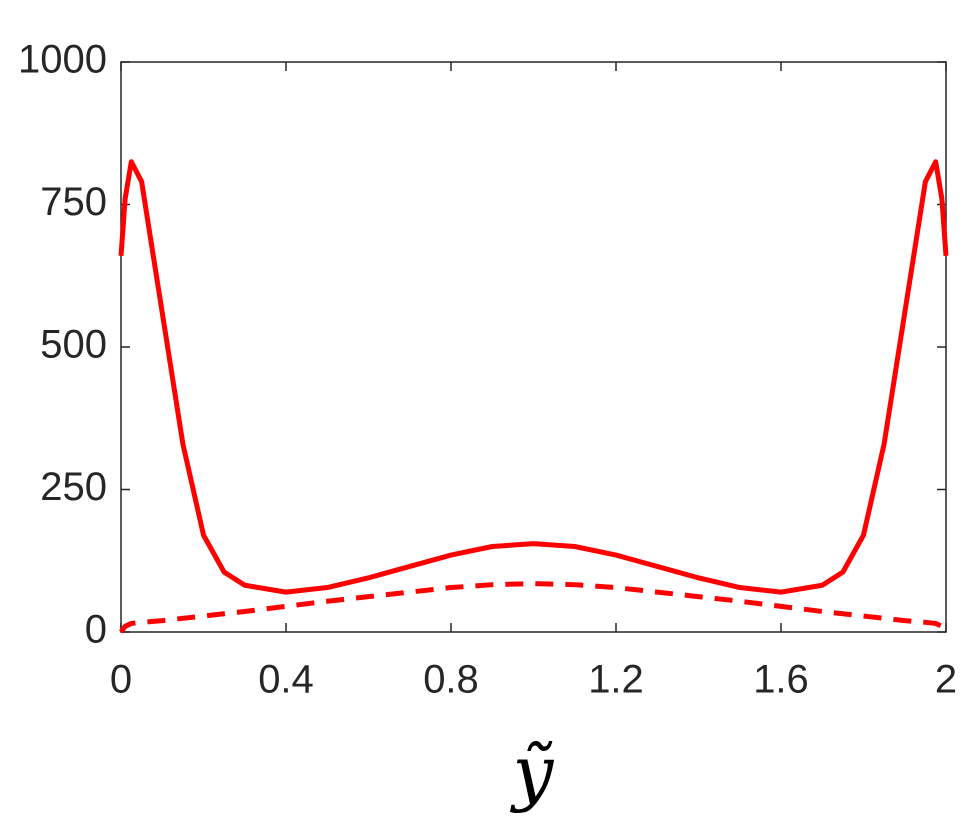 The width and height of the screenshot is (964, 826). Describe the element at coordinates (62, 60) in the screenshot. I see `y-tick-label: 1000` at that location.